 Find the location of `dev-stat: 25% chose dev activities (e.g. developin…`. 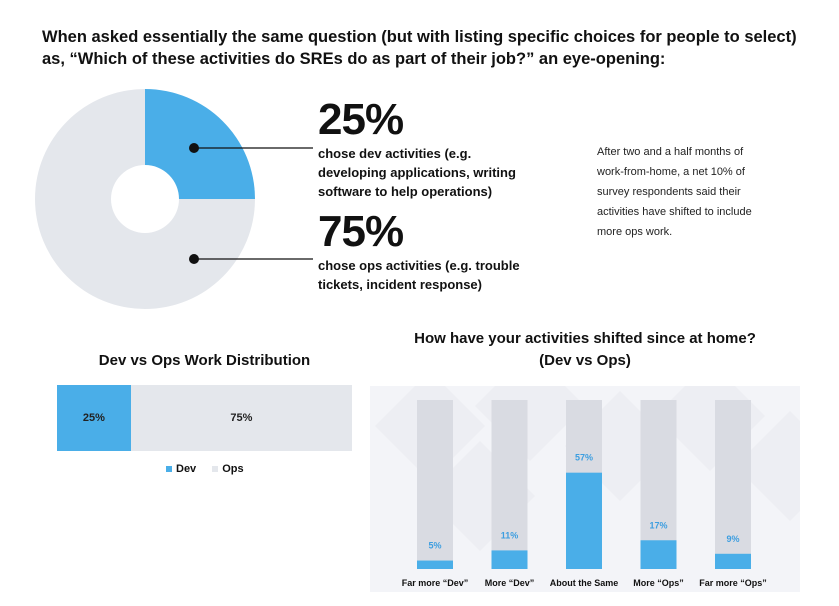

dev-stat: 25% chose dev activities (e.g. developin… is located at coordinates (438, 149).